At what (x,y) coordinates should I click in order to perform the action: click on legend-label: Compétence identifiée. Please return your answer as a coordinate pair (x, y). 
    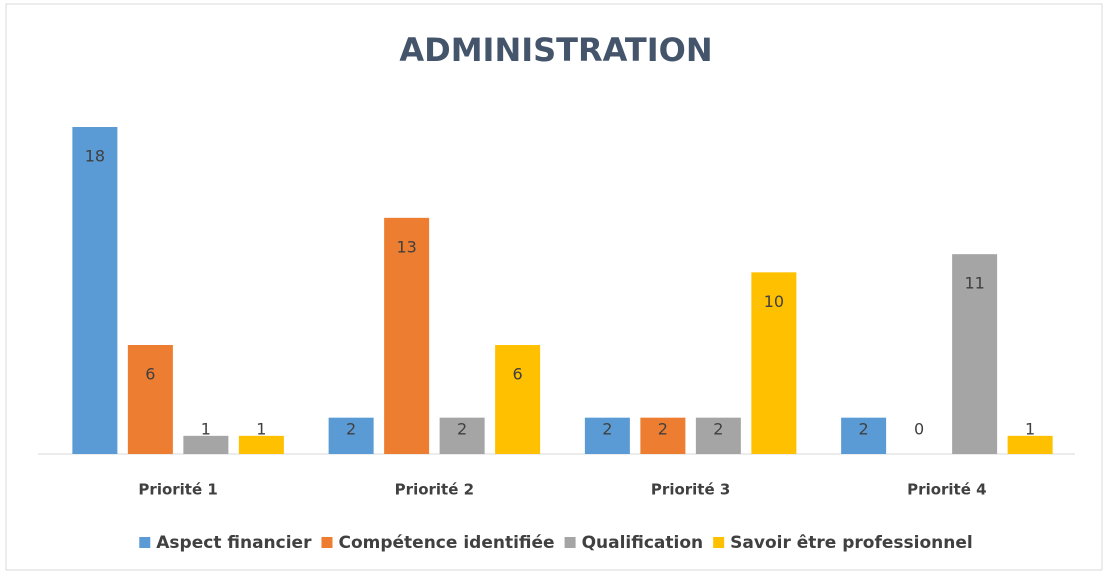
    Looking at the image, I should click on (446, 543).